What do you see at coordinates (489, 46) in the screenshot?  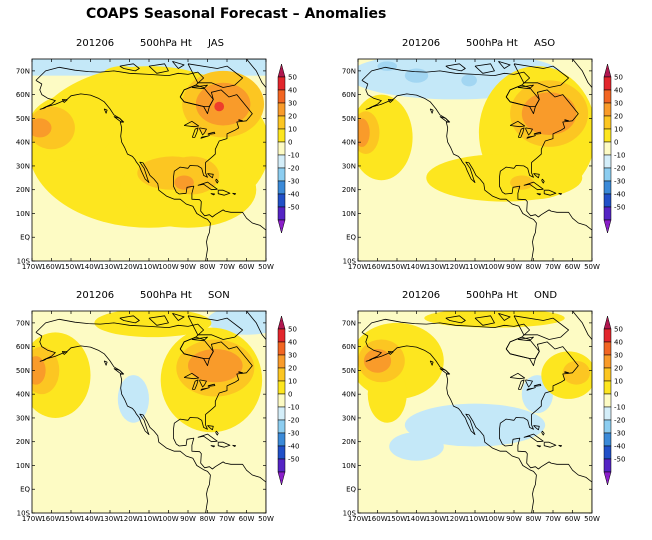 I see `panel-title: 201206 500hPa Ht ASO` at bounding box center [489, 46].